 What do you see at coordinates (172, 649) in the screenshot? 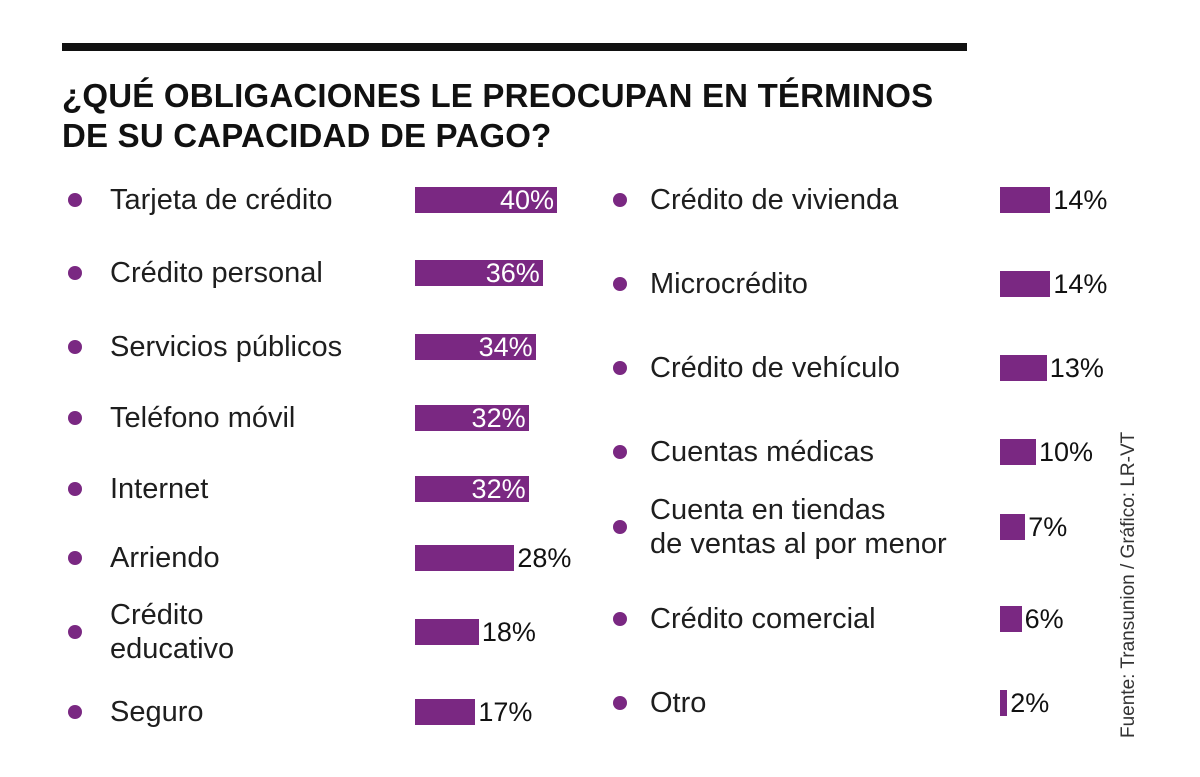
I see `bar-label-line: educativo` at bounding box center [172, 649].